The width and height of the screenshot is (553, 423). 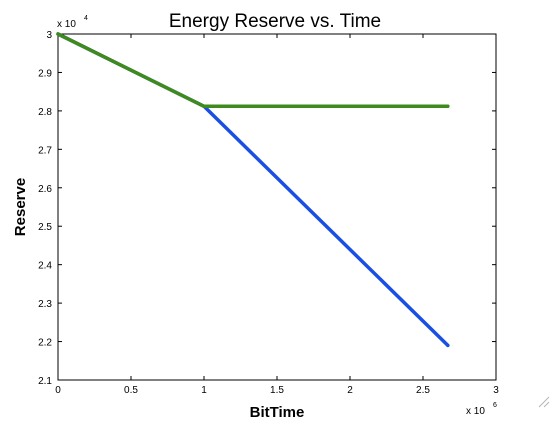 I want to click on x-axis-exponent: x 10 6, so click(x=481, y=409).